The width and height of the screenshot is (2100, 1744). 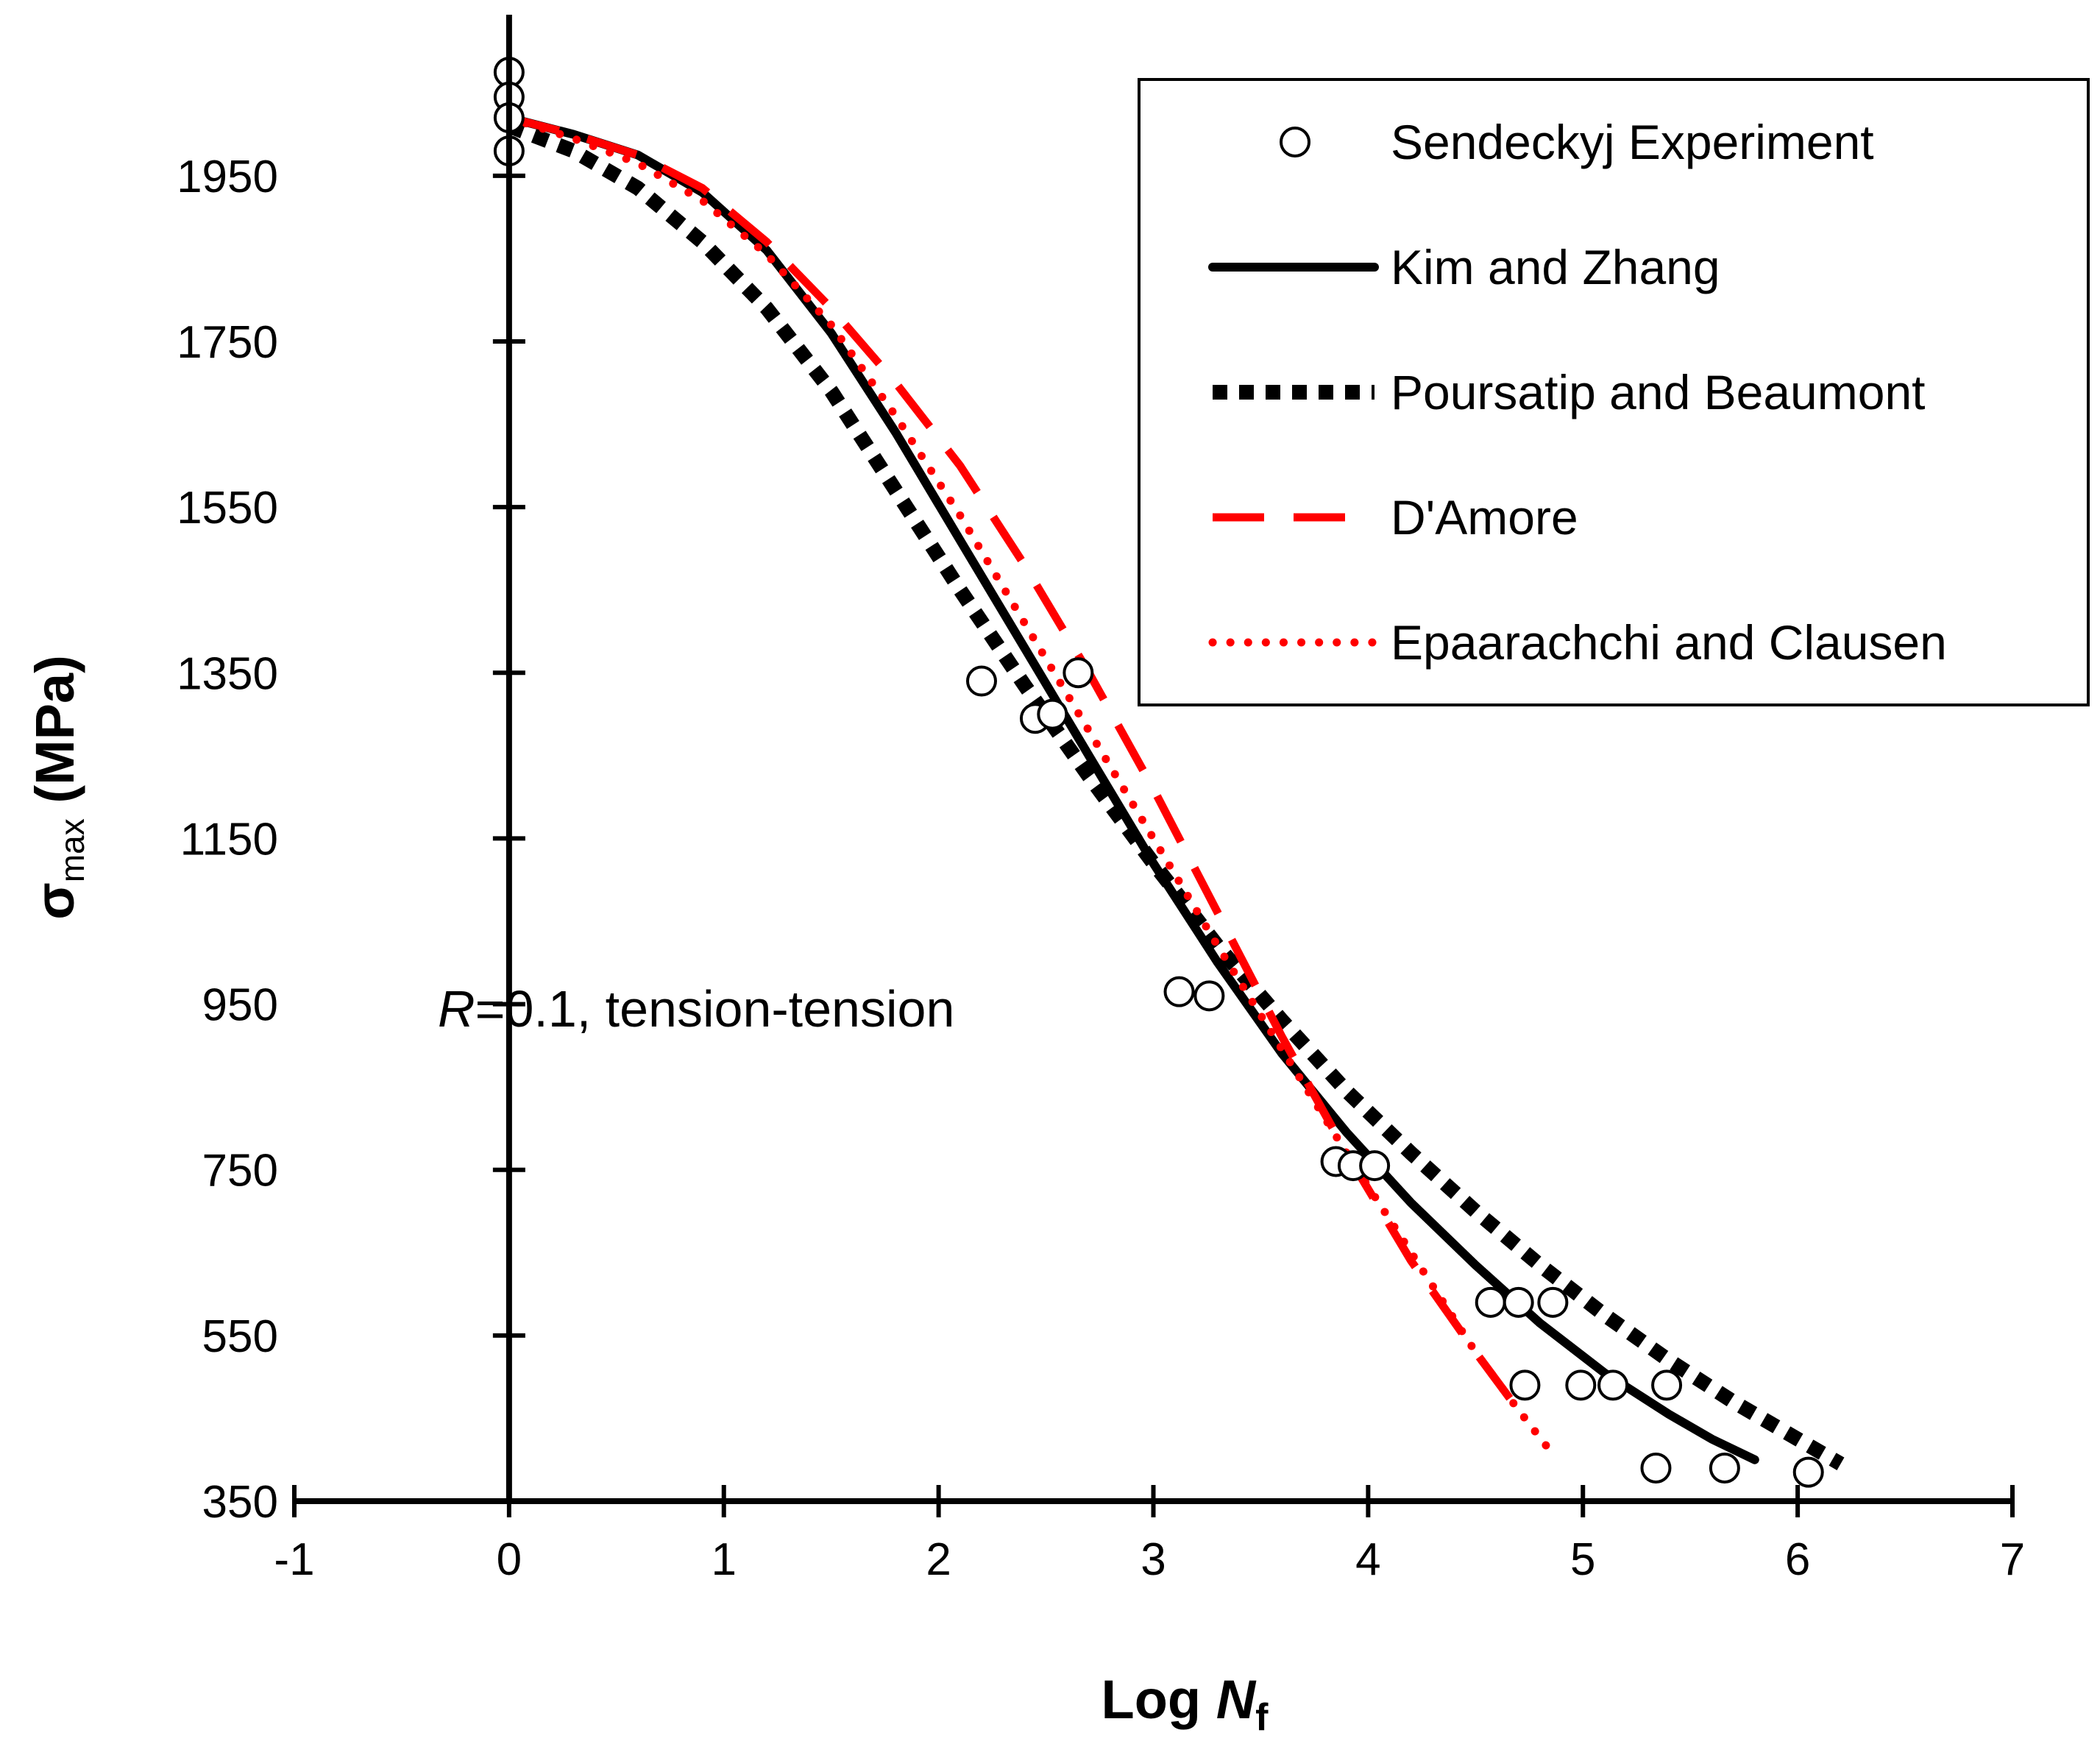 What do you see at coordinates (1295, 142) in the screenshot?
I see `legend-marker-sendeckyj-experiment` at bounding box center [1295, 142].